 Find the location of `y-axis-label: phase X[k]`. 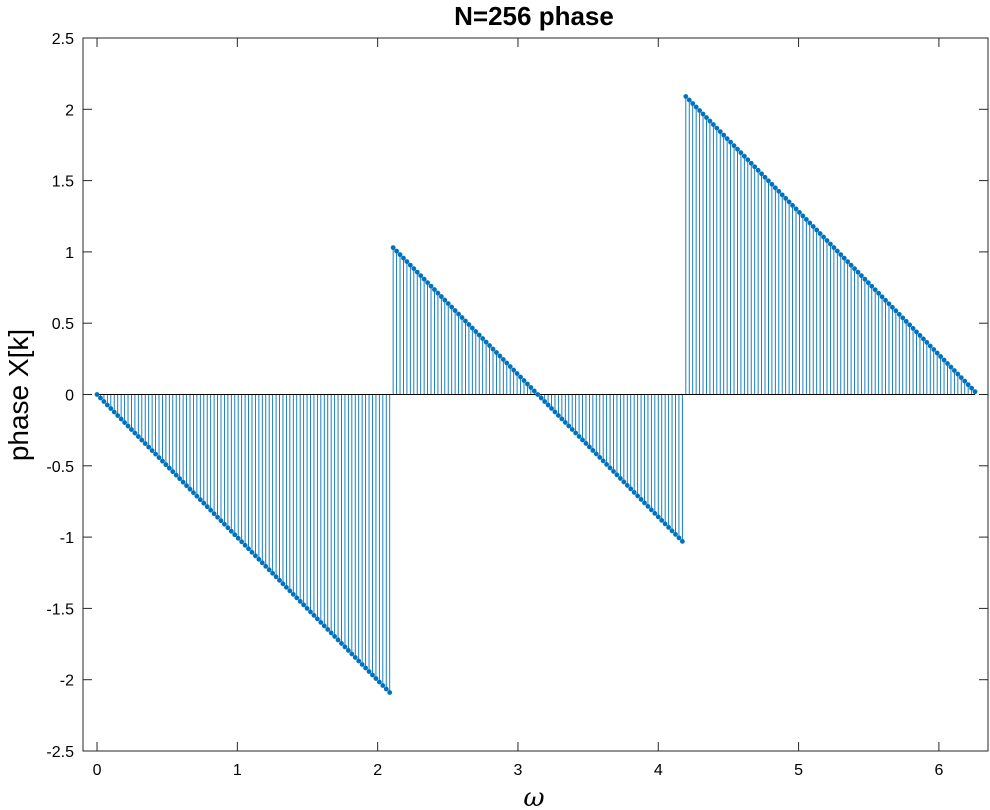

y-axis-label: phase X[k] is located at coordinates (18, 395).